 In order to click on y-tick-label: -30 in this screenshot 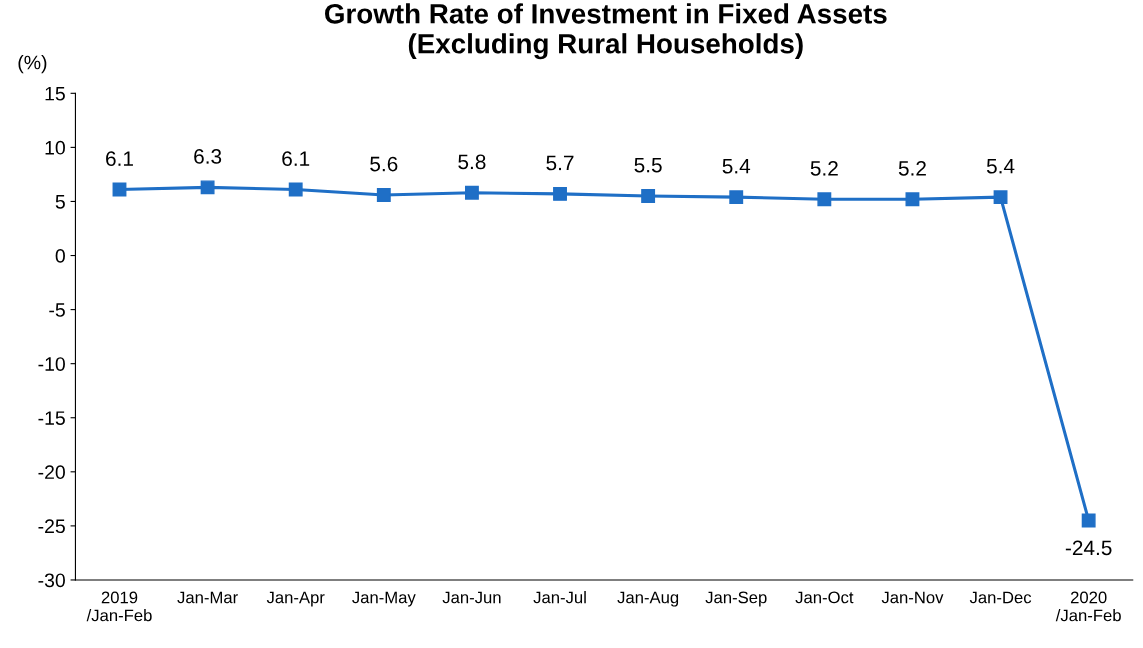, I will do `click(51, 580)`.